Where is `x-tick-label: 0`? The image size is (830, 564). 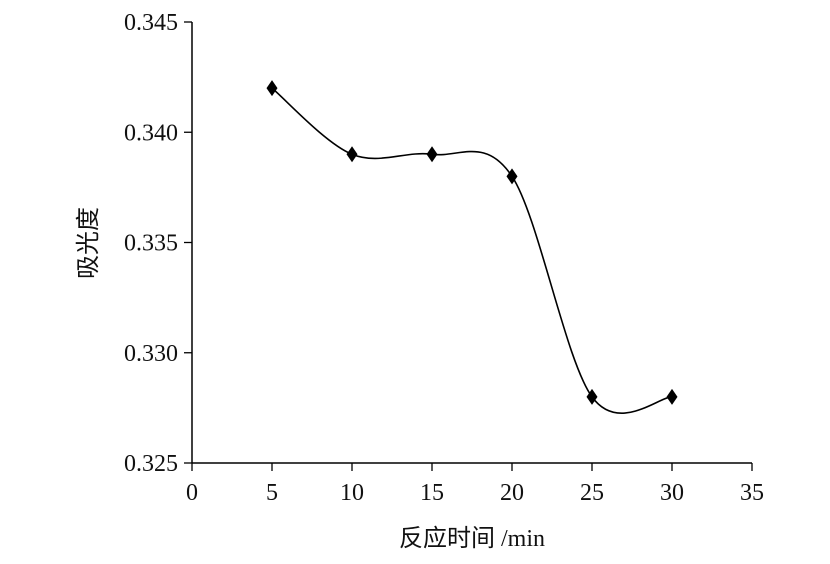 x-tick-label: 0 is located at coordinates (192, 493).